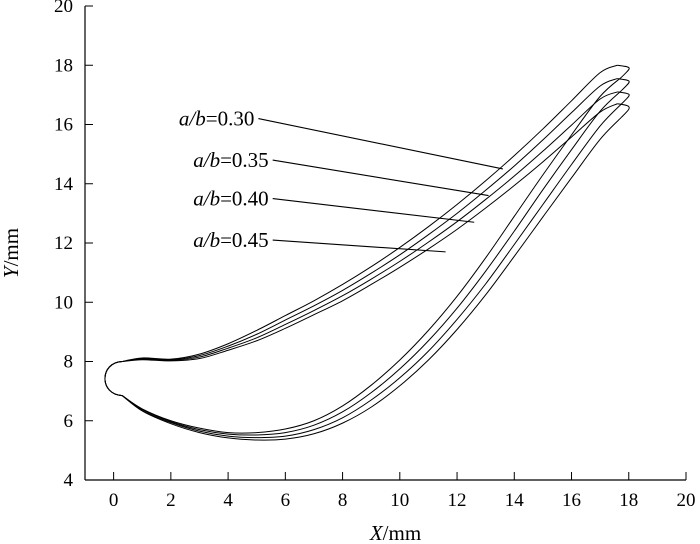  I want to click on series-label: a/b=0.40, so click(230, 199).